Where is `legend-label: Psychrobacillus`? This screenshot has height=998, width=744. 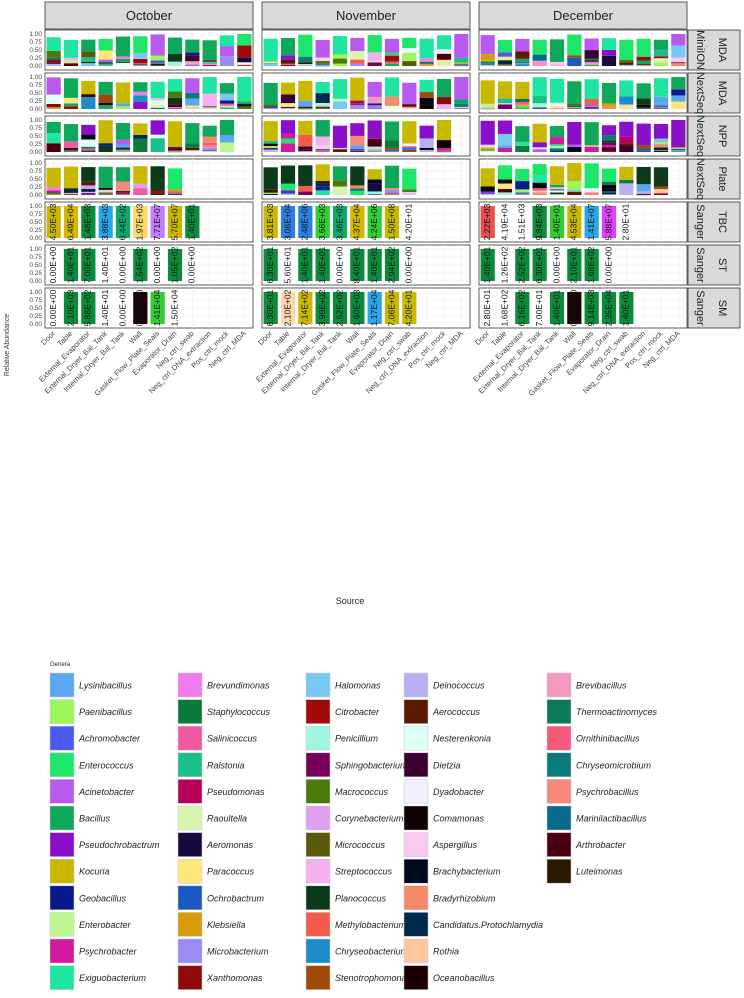
legend-label: Psychrobacillus is located at coordinates (607, 792).